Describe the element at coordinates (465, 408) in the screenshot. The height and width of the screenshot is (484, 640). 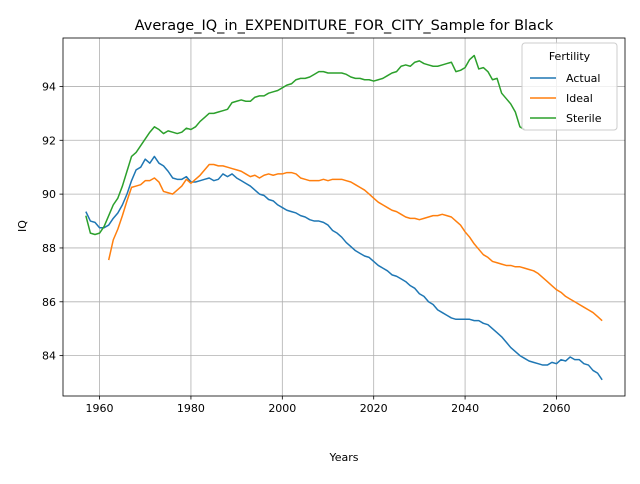
I see `x-tick-label: 2040` at that location.